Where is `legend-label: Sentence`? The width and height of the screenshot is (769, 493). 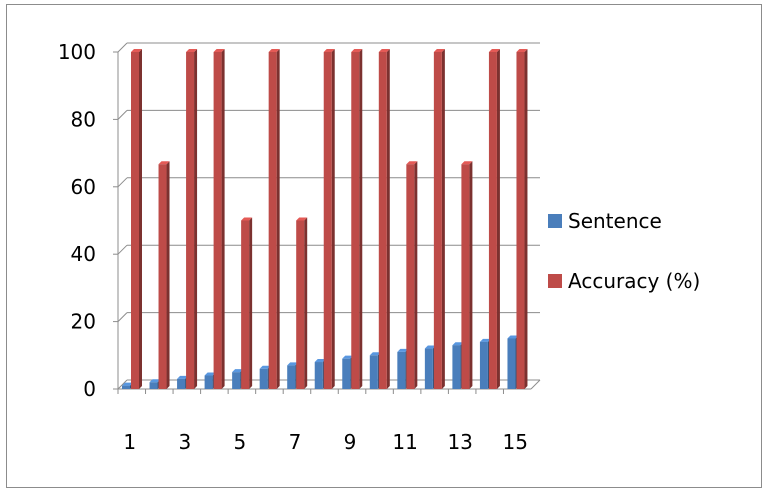 legend-label: Sentence is located at coordinates (615, 221).